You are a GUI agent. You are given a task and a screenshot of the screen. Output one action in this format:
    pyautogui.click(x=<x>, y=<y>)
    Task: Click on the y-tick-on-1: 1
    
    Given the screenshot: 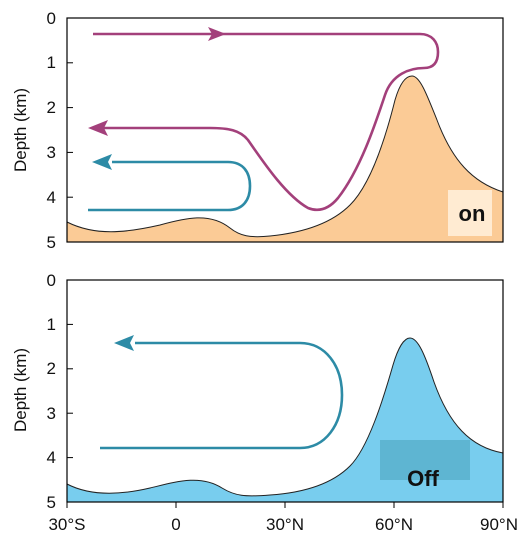 What is the action you would take?
    pyautogui.click(x=51, y=62)
    